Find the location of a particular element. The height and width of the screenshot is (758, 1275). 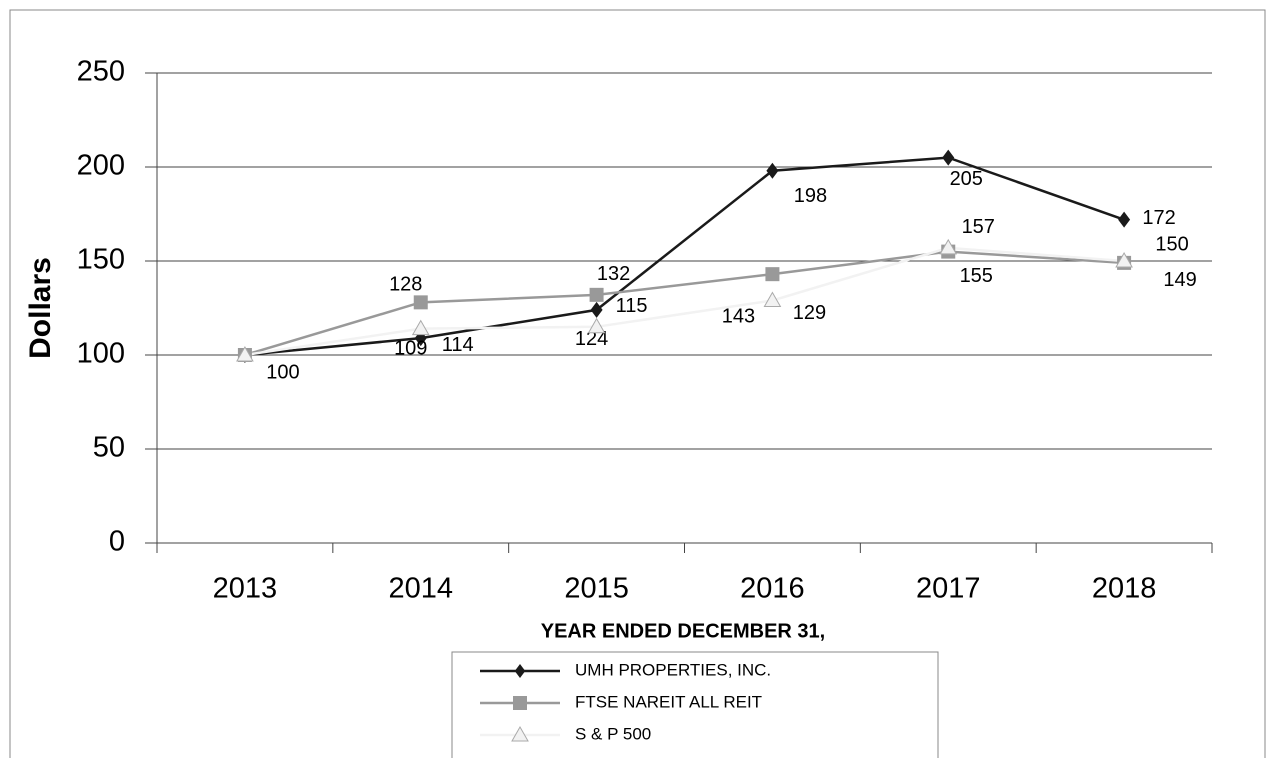

data-label: 109 is located at coordinates (410, 348).